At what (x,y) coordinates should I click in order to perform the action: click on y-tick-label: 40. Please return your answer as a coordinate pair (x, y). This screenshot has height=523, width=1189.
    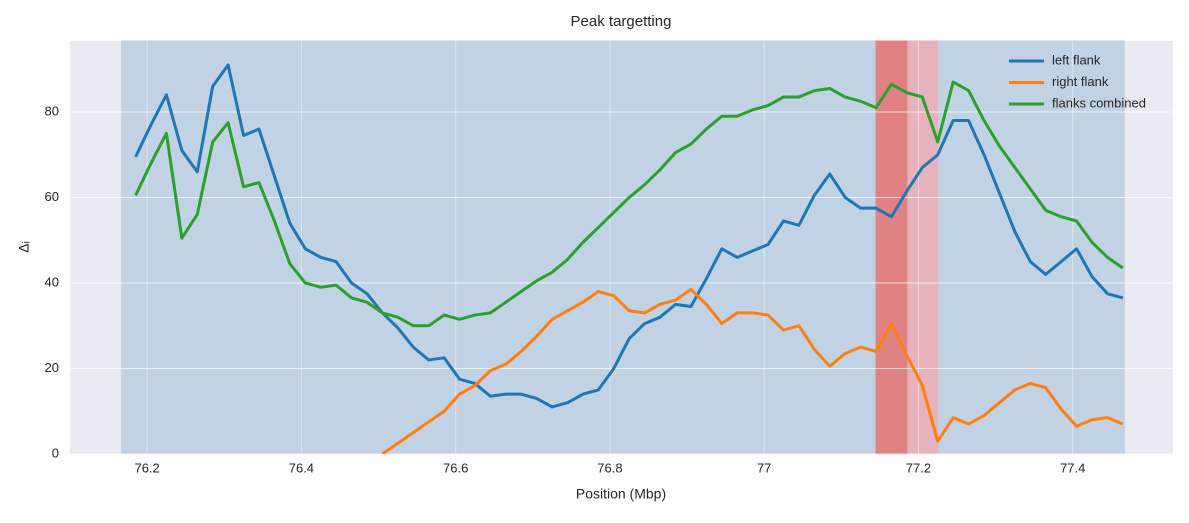
    Looking at the image, I should click on (52, 281).